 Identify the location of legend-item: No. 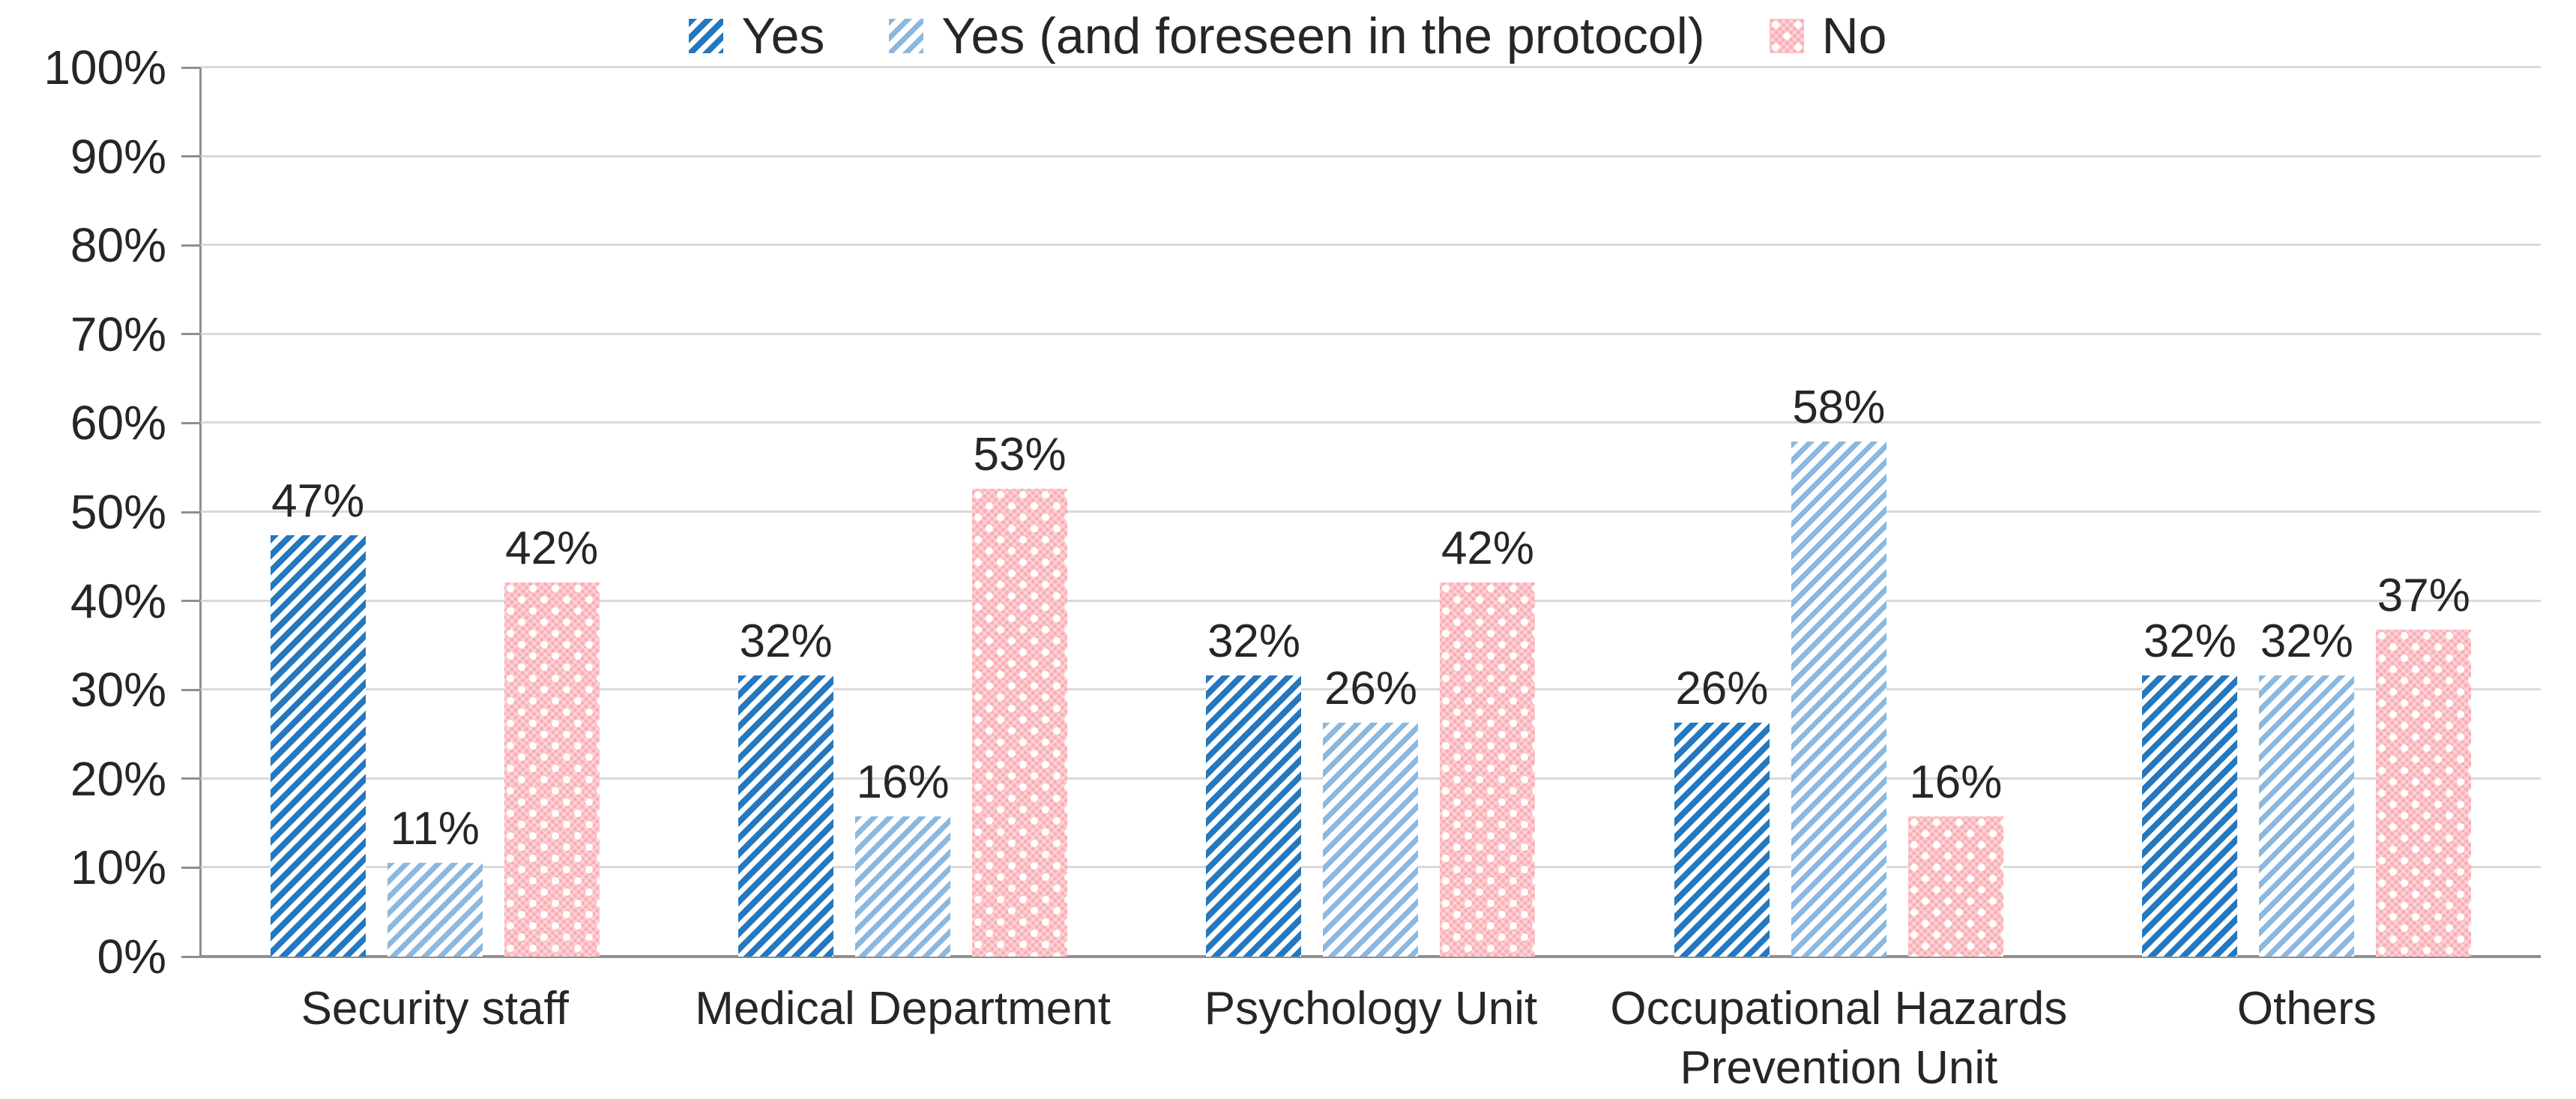
(1828, 35).